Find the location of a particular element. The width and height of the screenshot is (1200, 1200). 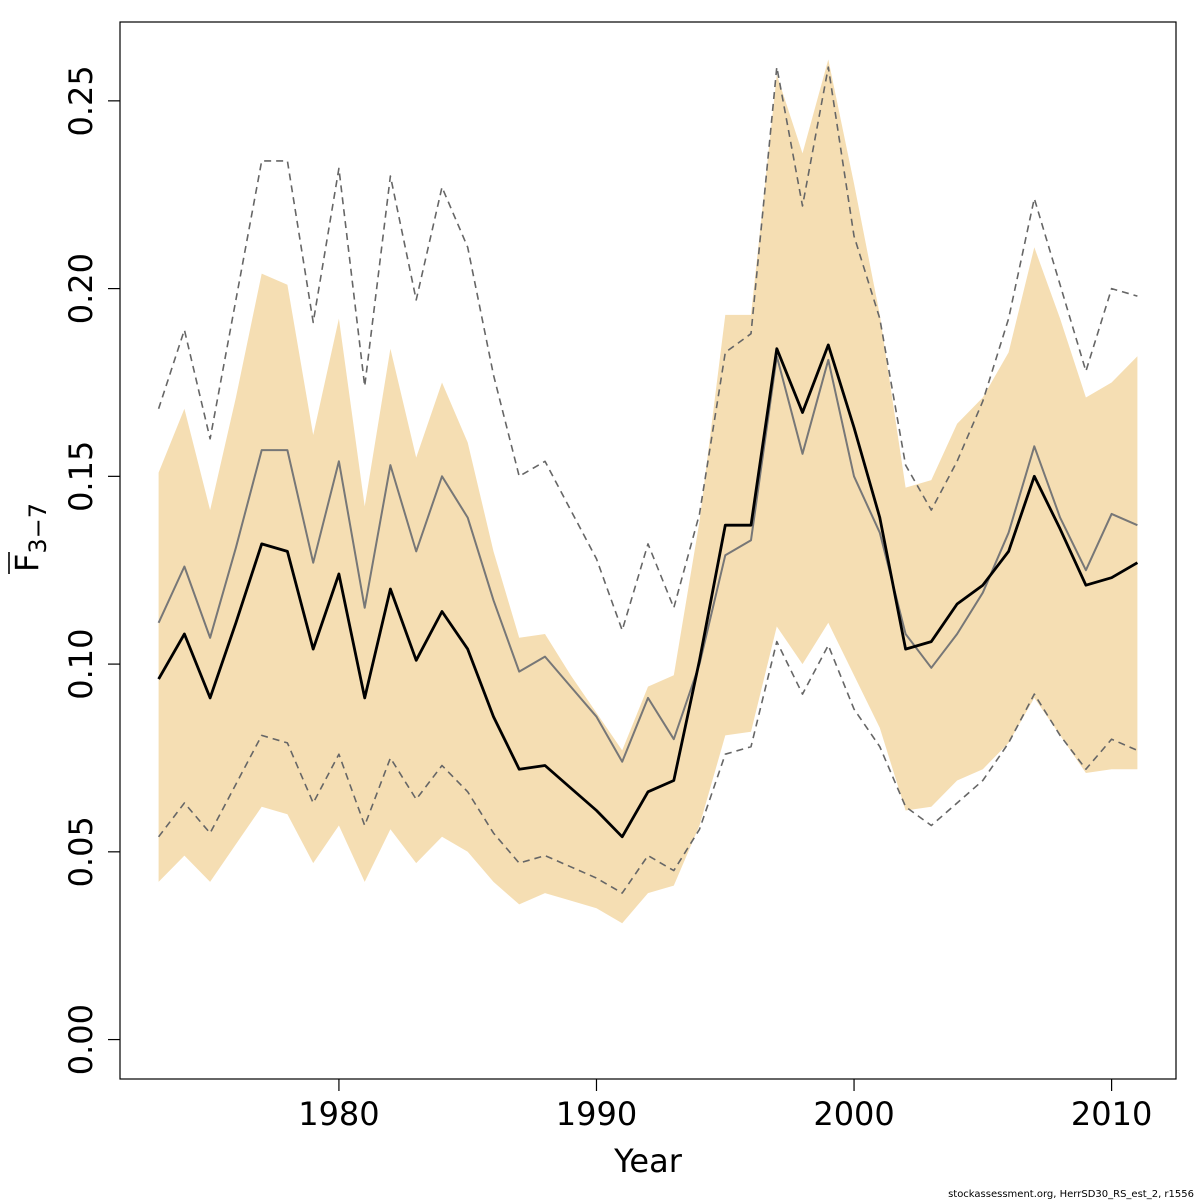

y-axis-title-subscript: 3−7 is located at coordinates (38, 528).